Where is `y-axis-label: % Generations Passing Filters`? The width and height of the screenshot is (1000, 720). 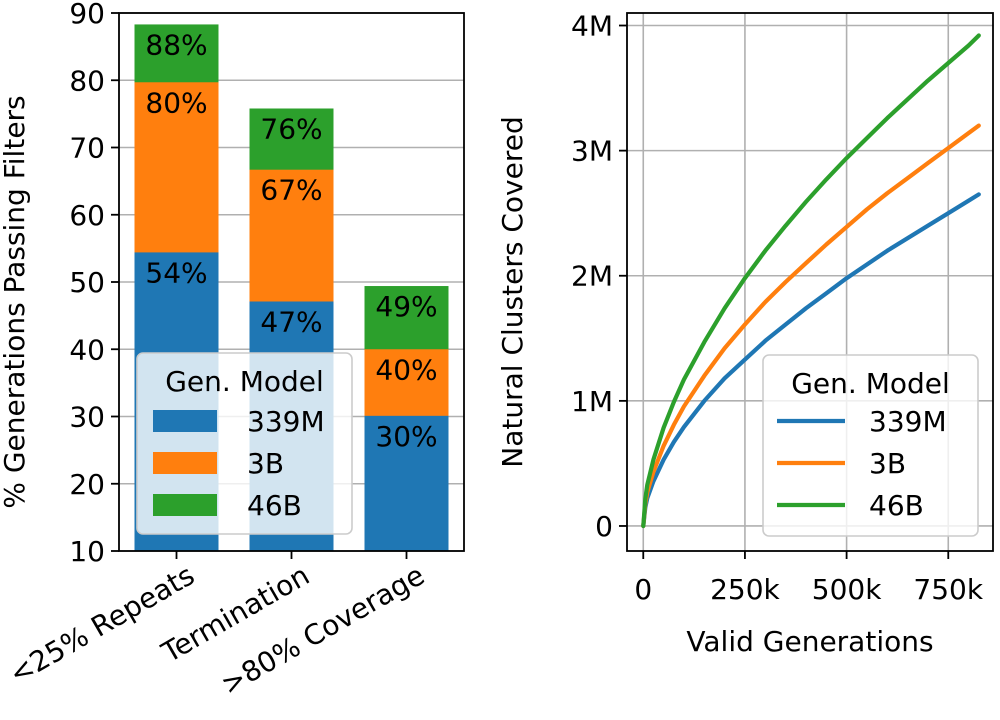 y-axis-label: % Generations Passing Filters is located at coordinates (15, 301).